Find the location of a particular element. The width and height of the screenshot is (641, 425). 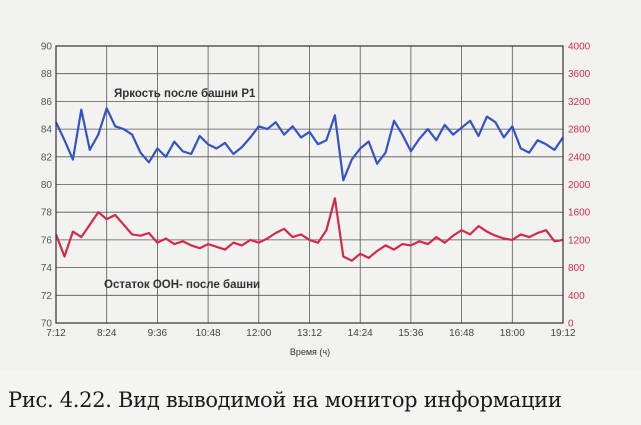

right-tick-label: 3200 is located at coordinates (579, 102).